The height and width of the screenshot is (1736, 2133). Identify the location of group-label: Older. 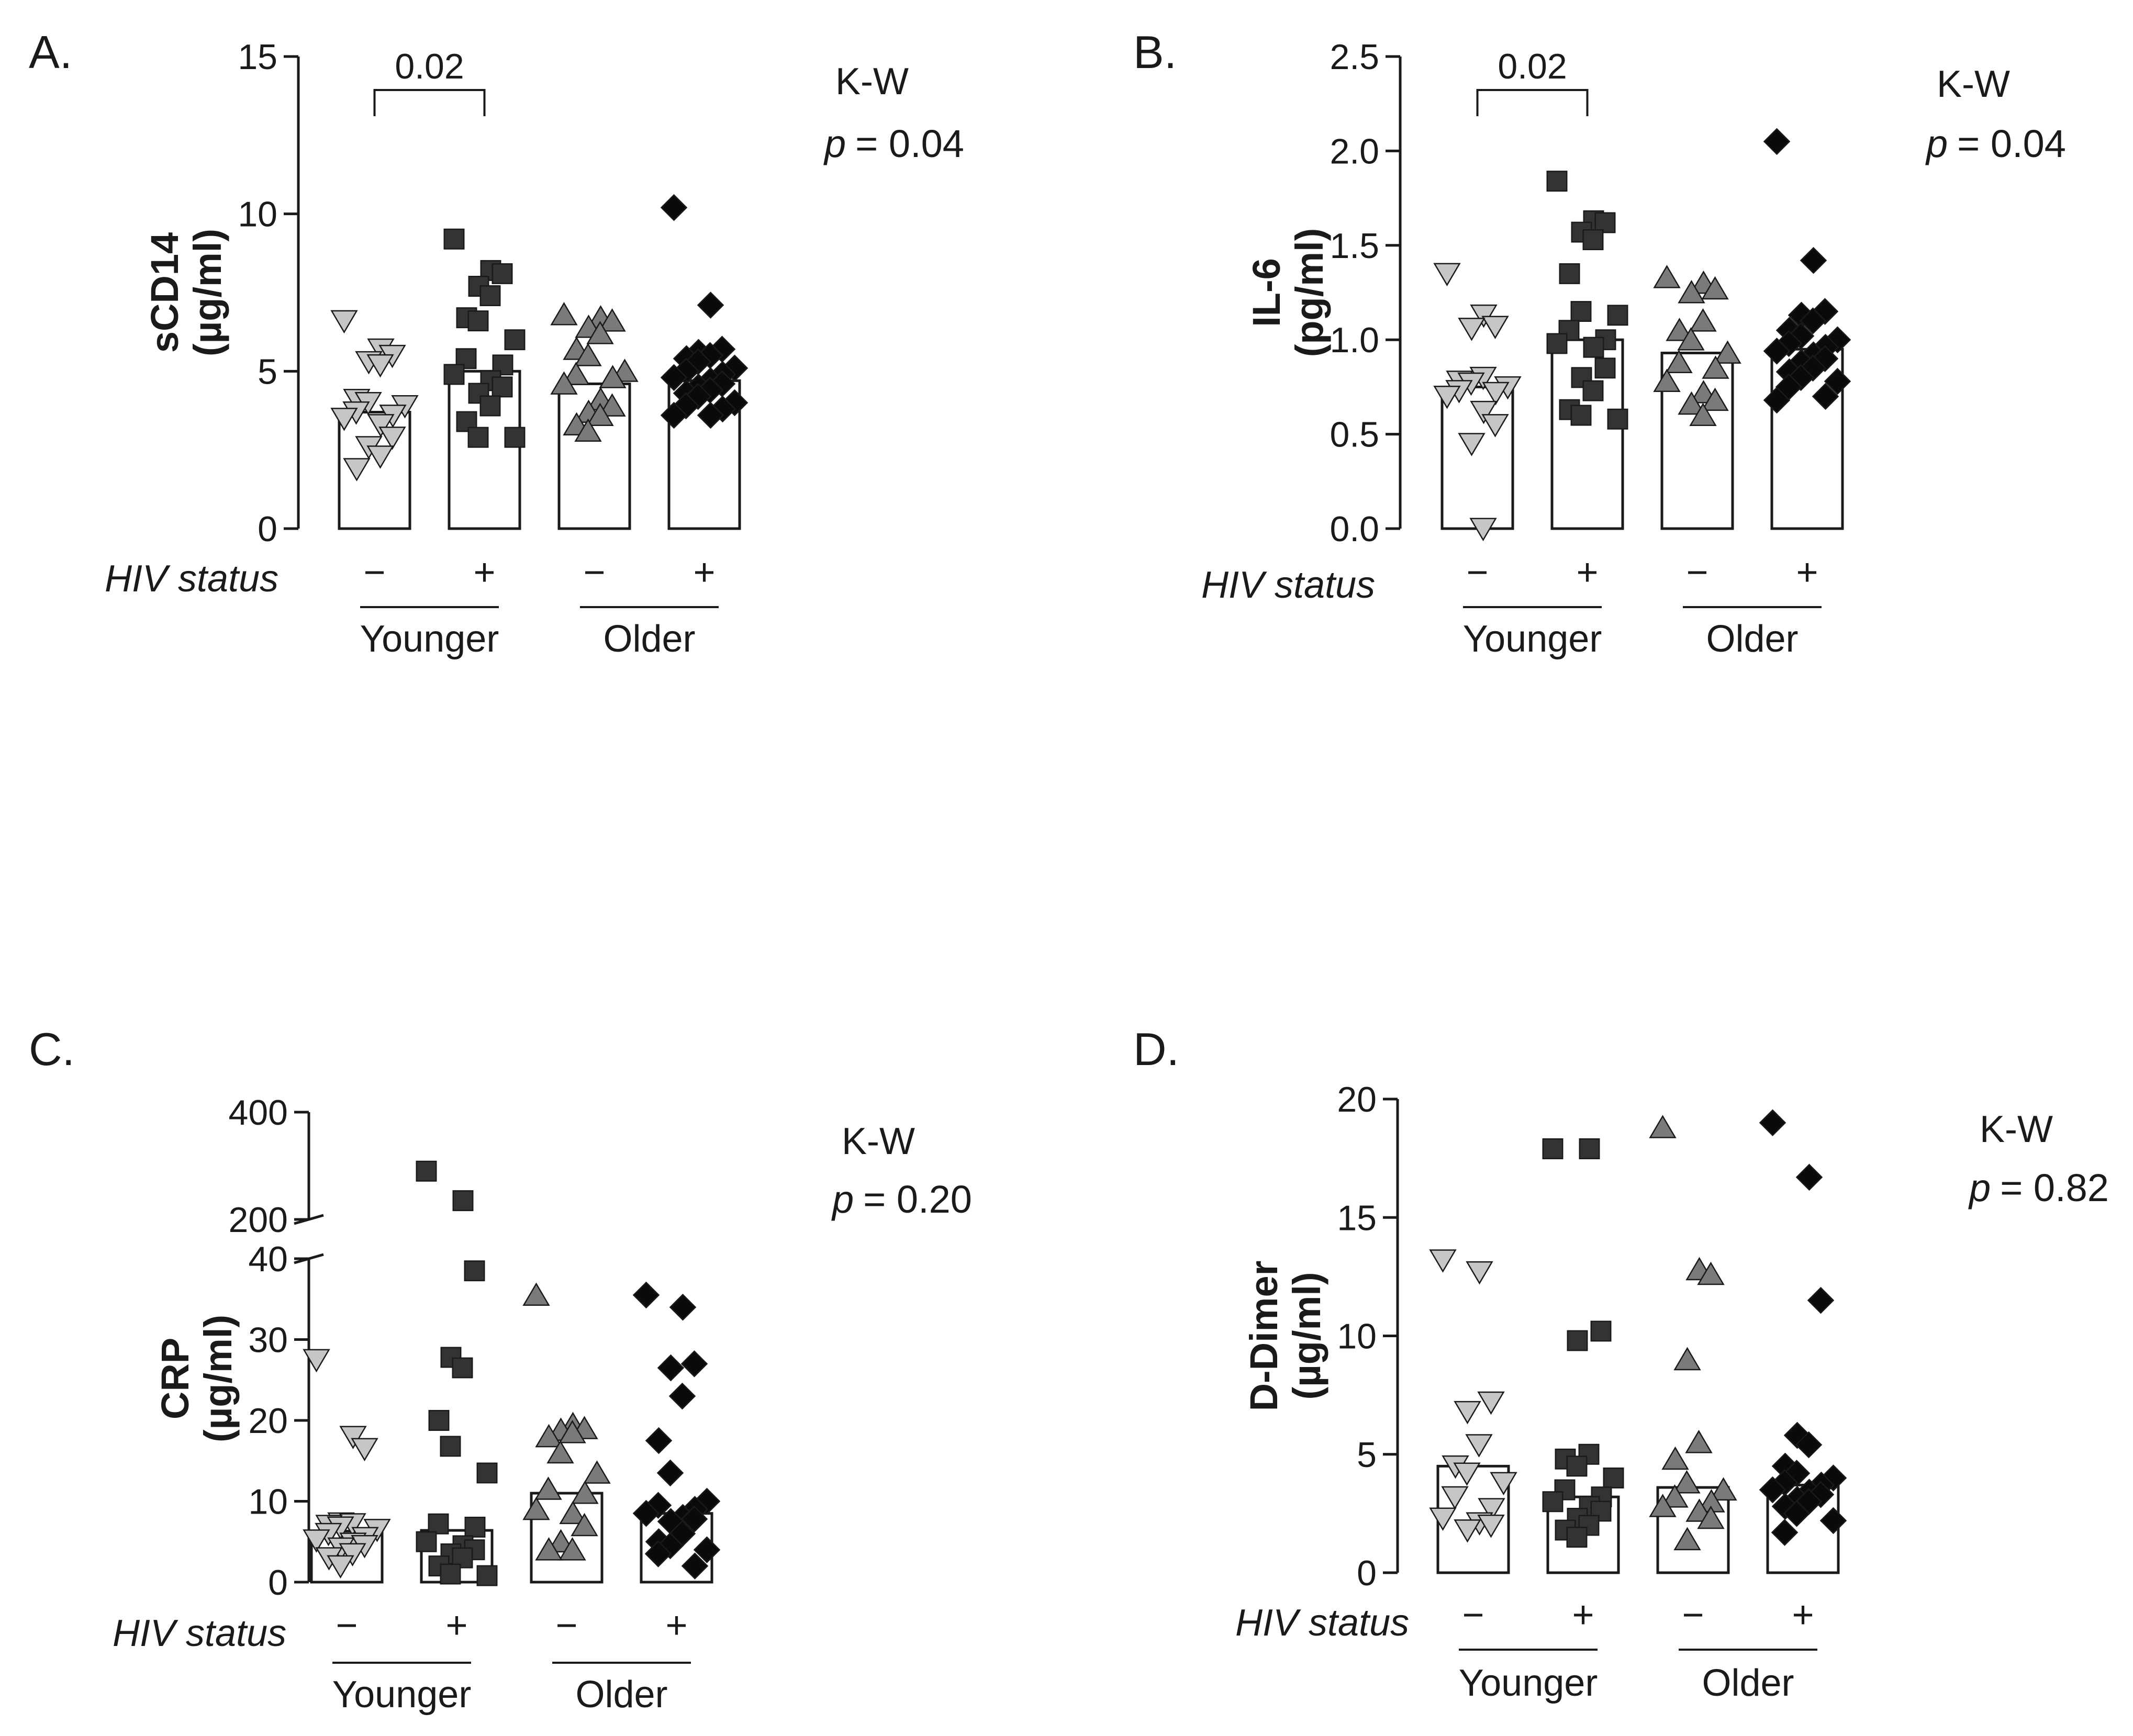
(649, 639).